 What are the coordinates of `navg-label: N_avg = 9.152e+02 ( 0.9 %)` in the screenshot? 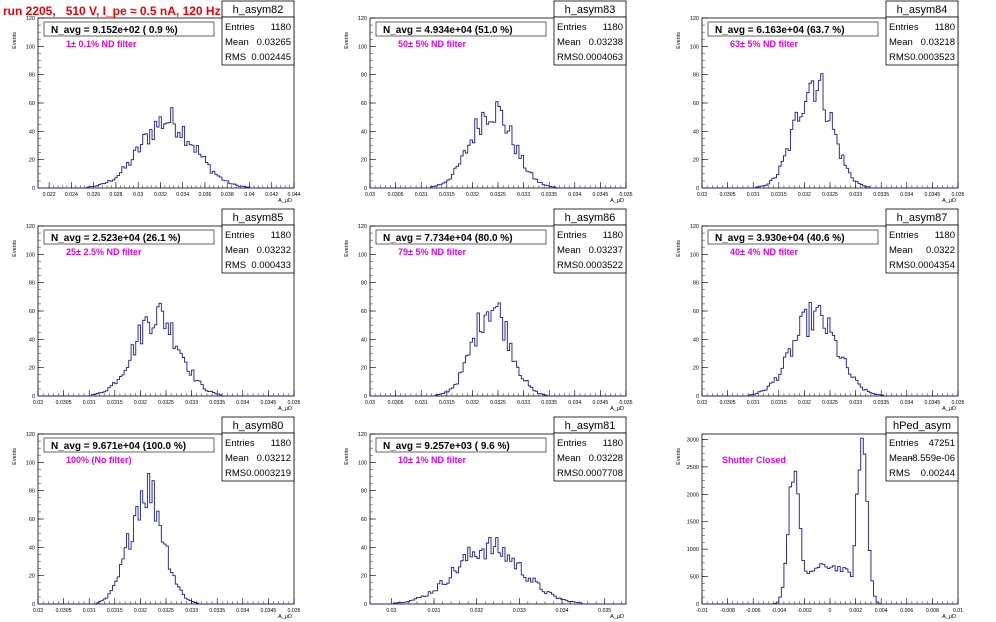 It's located at (114, 30).